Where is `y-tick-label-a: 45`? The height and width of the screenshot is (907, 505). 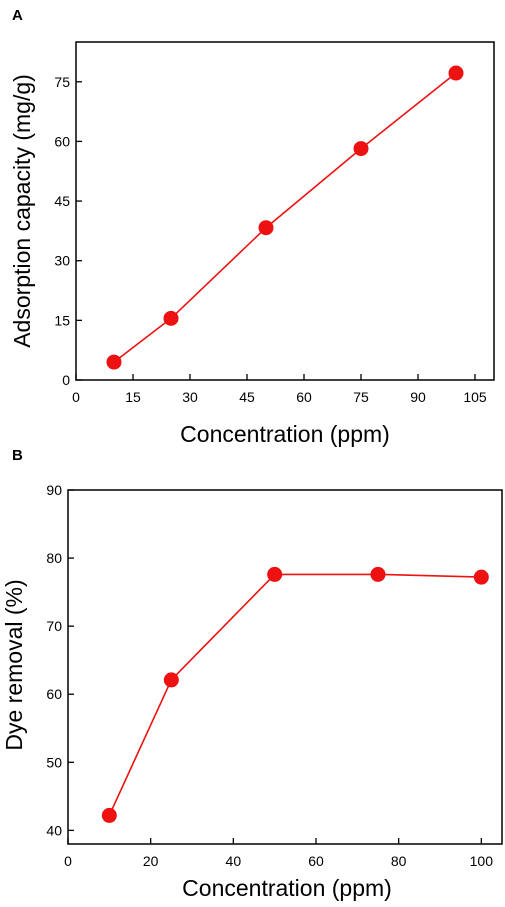 y-tick-label-a: 45 is located at coordinates (62, 201).